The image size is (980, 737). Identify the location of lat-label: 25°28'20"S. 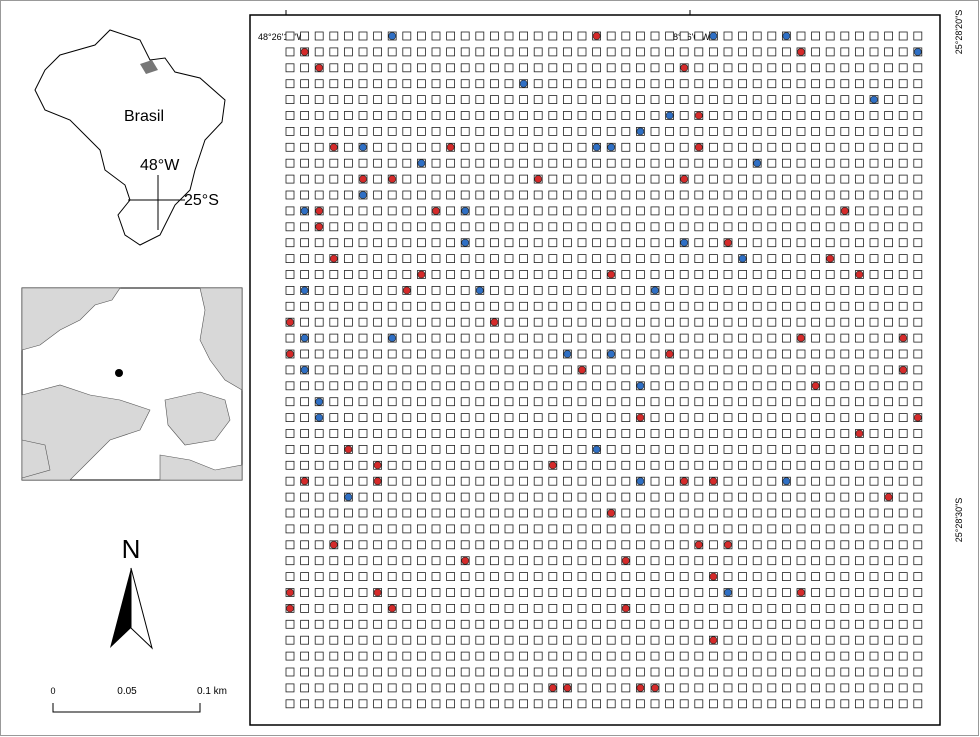
(959, 32).